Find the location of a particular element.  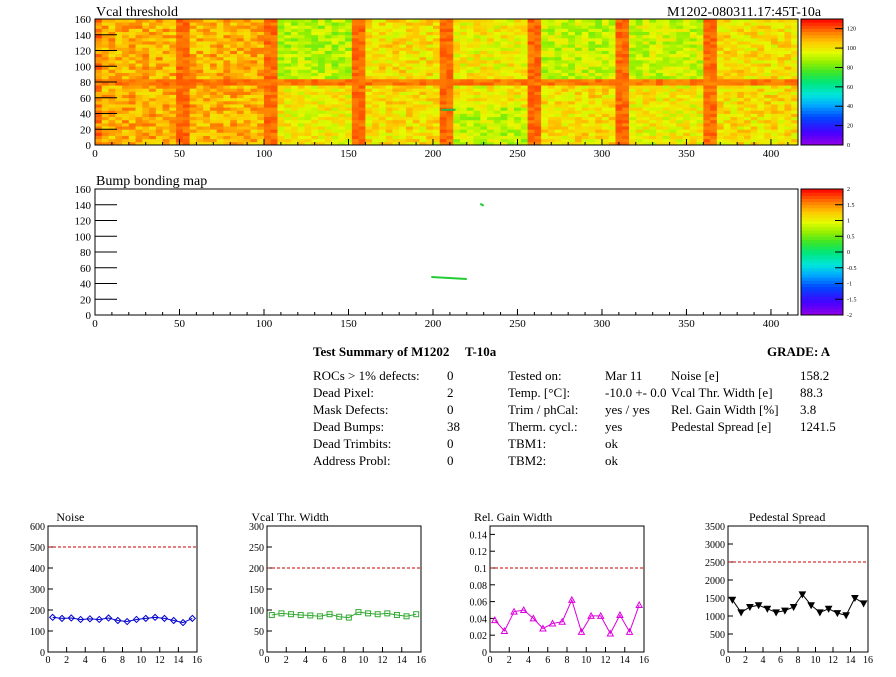

x-tick-label-2-100: 100 is located at coordinates (264, 324).